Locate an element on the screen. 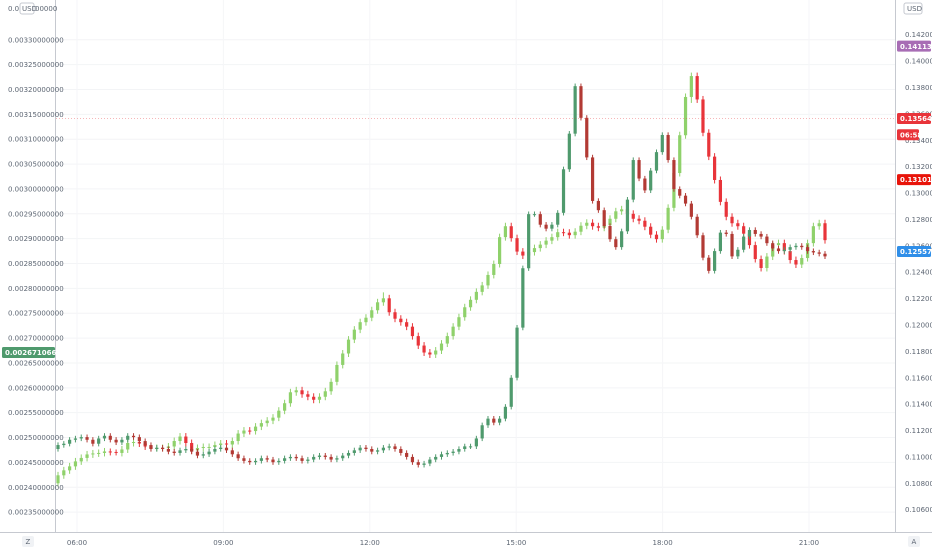 This screenshot has height=550, width=932. left-tick-label: 0.00245000000 is located at coordinates (36, 463).